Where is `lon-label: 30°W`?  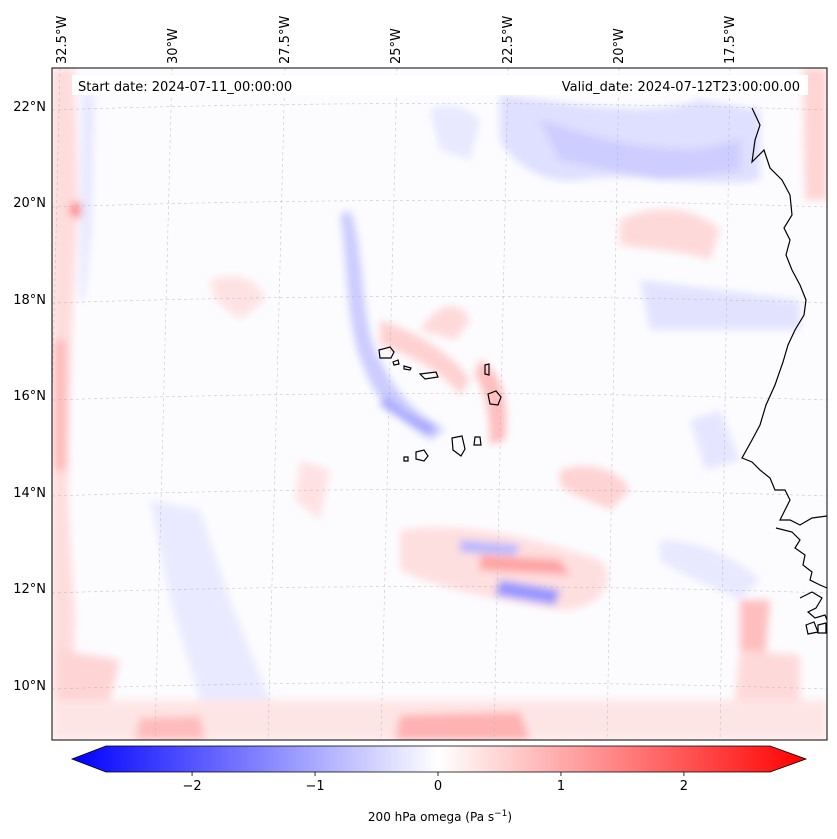
lon-label: 30°W is located at coordinates (173, 46).